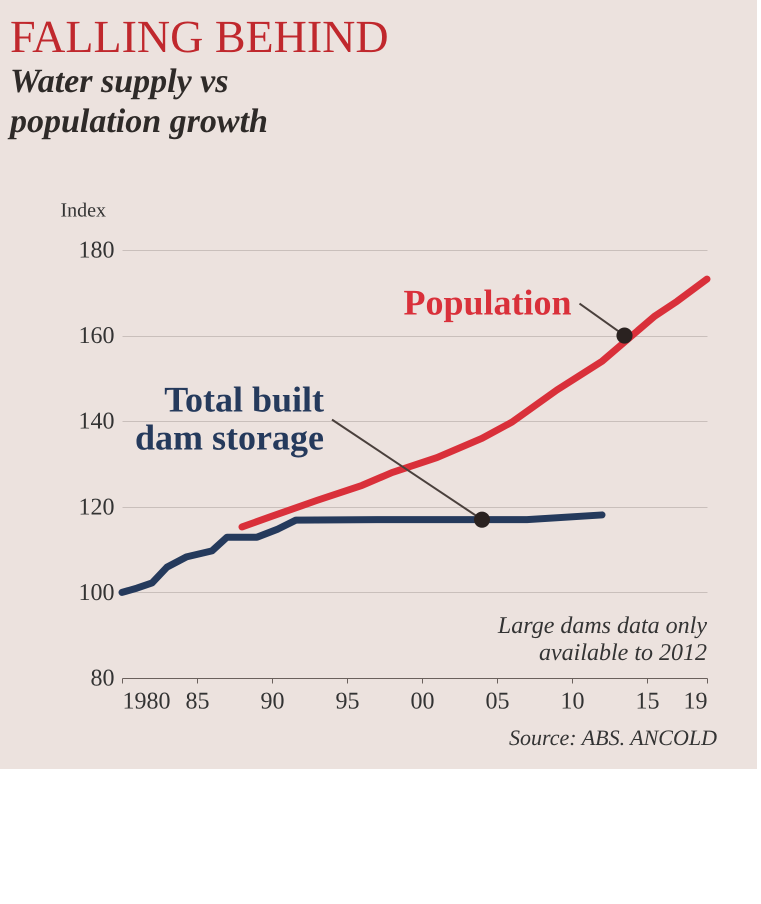 The height and width of the screenshot is (904, 761). I want to click on x-tick-label: 15, so click(648, 701).